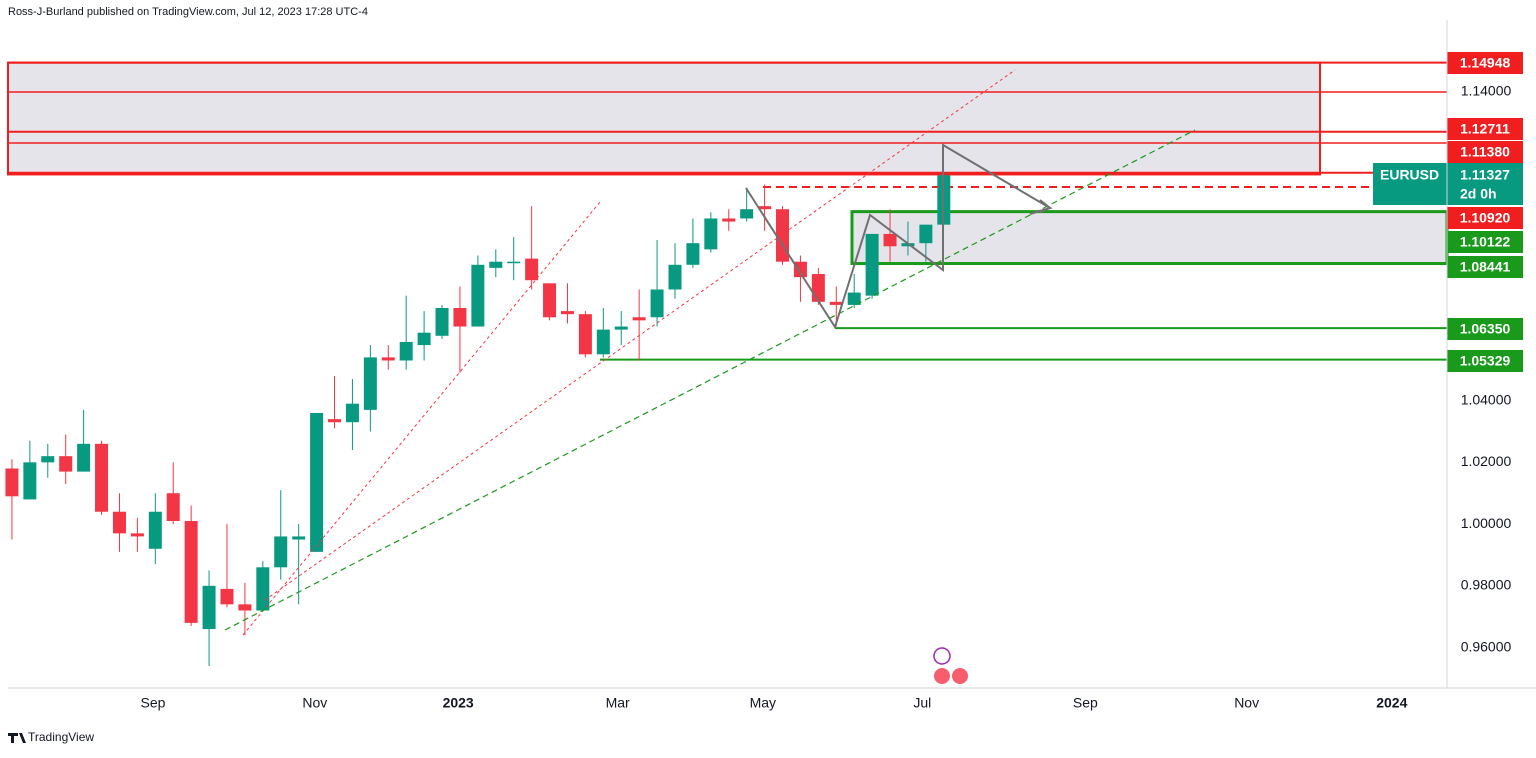  Describe the element at coordinates (17, 738) in the screenshot. I see `logo` at that location.